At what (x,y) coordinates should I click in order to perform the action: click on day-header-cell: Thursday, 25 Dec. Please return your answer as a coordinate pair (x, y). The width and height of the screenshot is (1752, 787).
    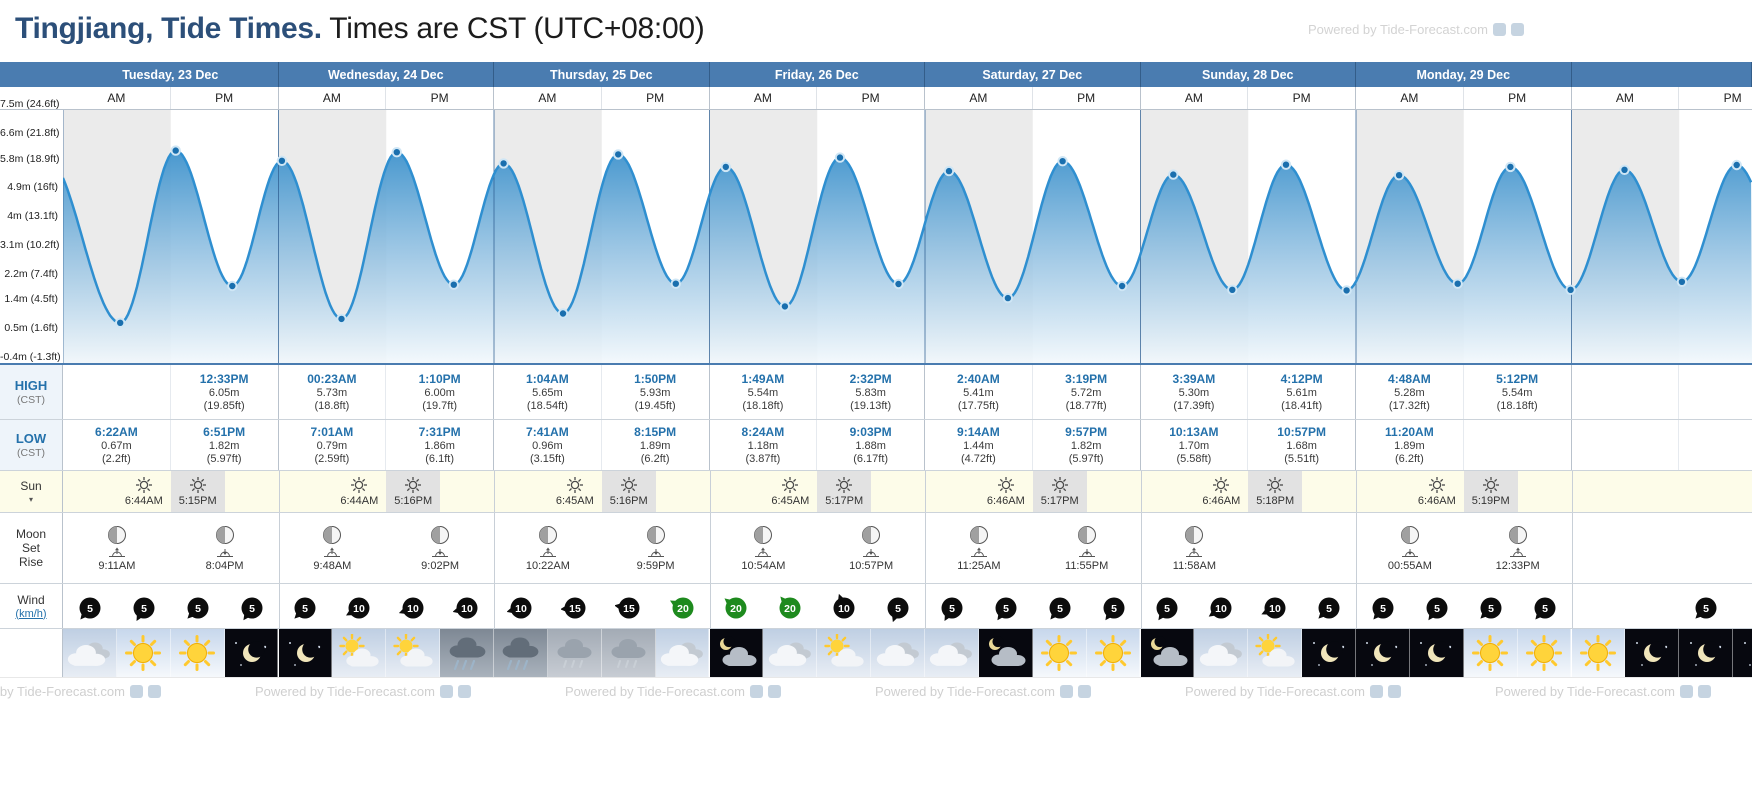
    Looking at the image, I should click on (602, 74).